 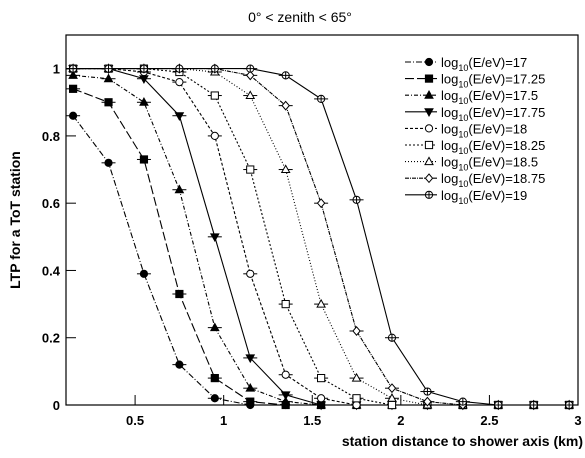 I want to click on x-tick-label: 2.5, so click(x=489, y=420).